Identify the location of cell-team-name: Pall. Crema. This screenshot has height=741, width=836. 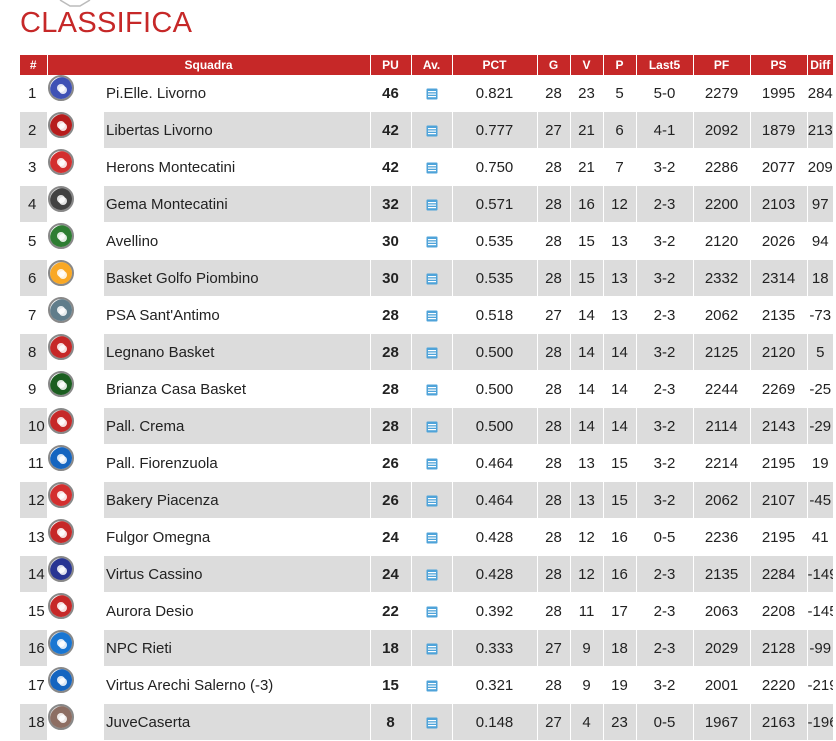
(237, 426).